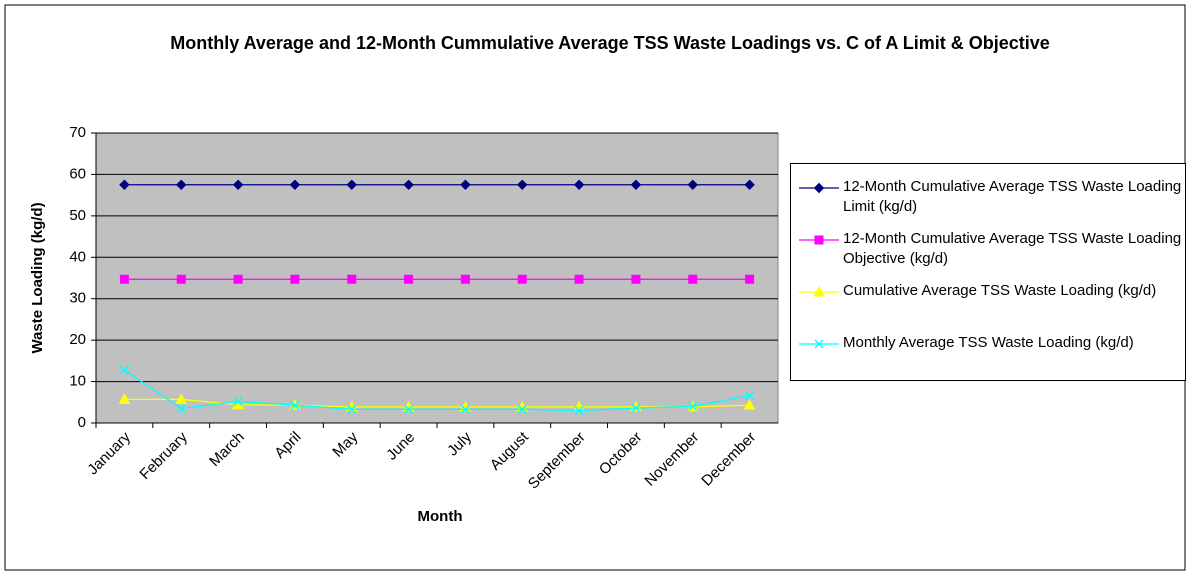 Image resolution: width=1190 pixels, height=576 pixels. Describe the element at coordinates (989, 358) in the screenshot. I see `legend-entry: Monthly Average TSS Waste Loading (kg/d)` at that location.